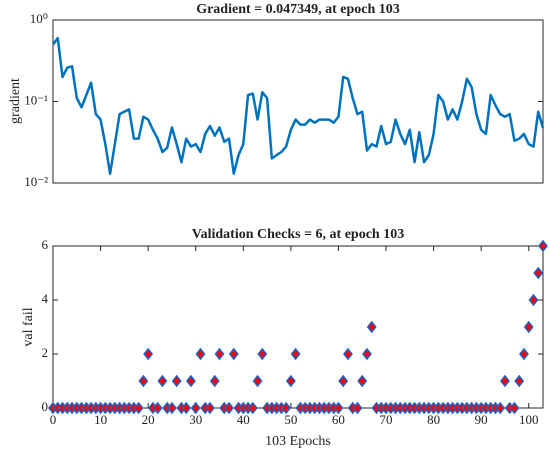 The image size is (550, 456). I want to click on x-tick-label: 60, so click(338, 419).